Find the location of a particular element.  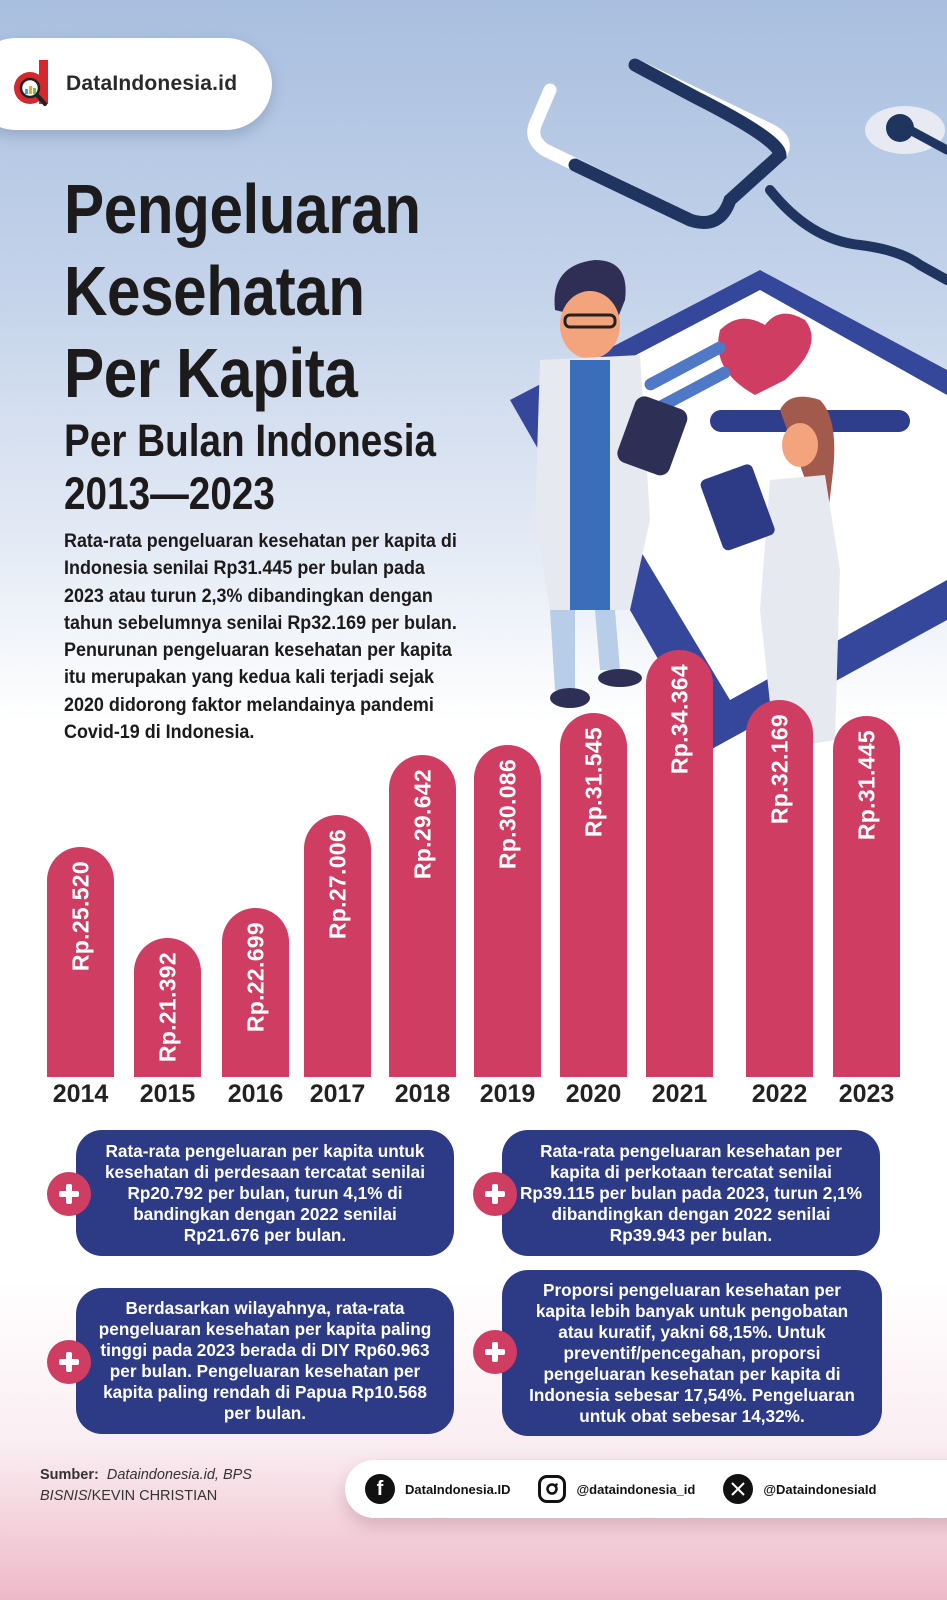

social-instagram: @dataindonesia_id is located at coordinates (616, 1489).